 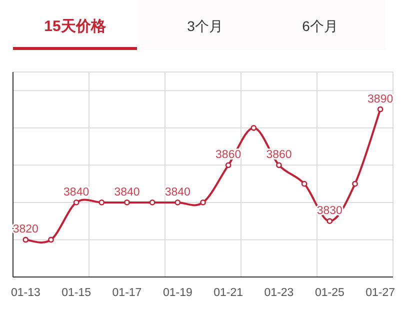 What do you see at coordinates (127, 293) in the screenshot?
I see `x-tick-label: 01-17` at bounding box center [127, 293].